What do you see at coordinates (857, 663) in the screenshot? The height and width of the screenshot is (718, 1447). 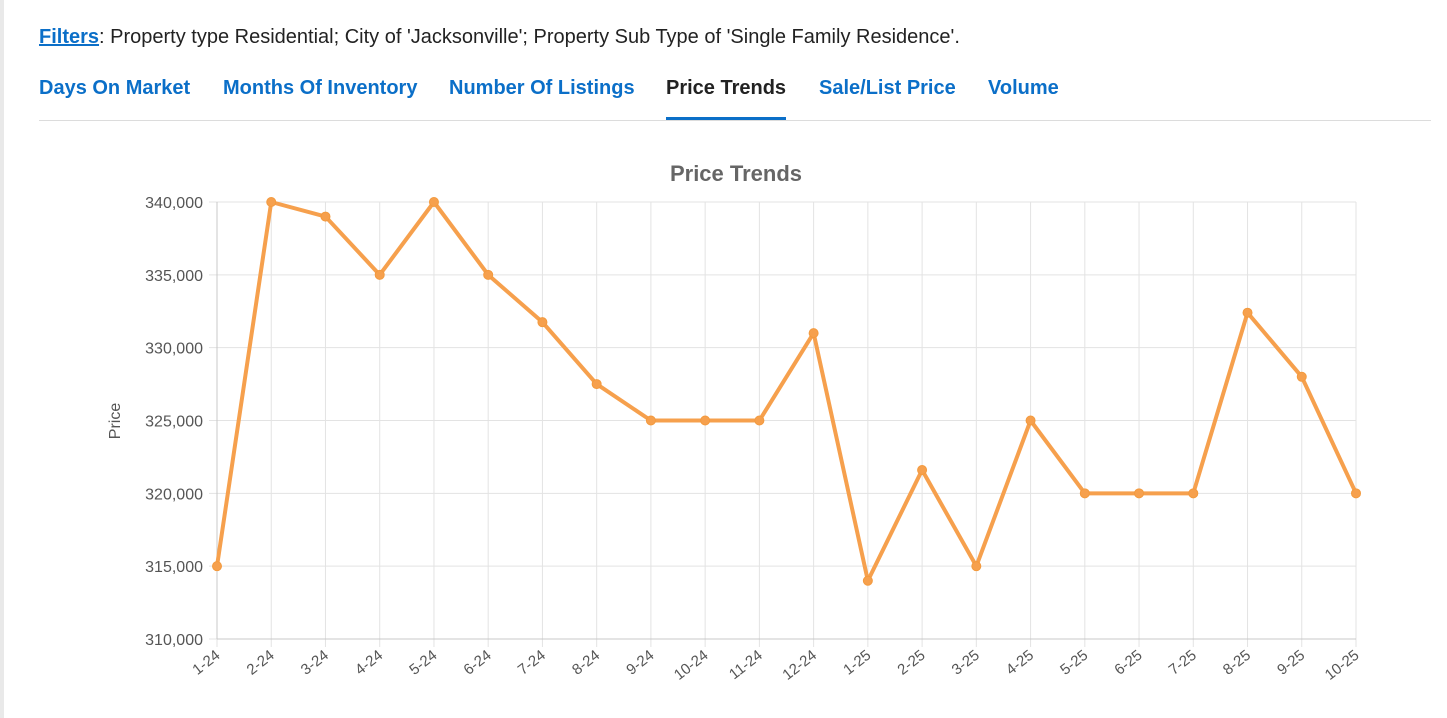 I see `x-tick-label: 1-25` at bounding box center [857, 663].